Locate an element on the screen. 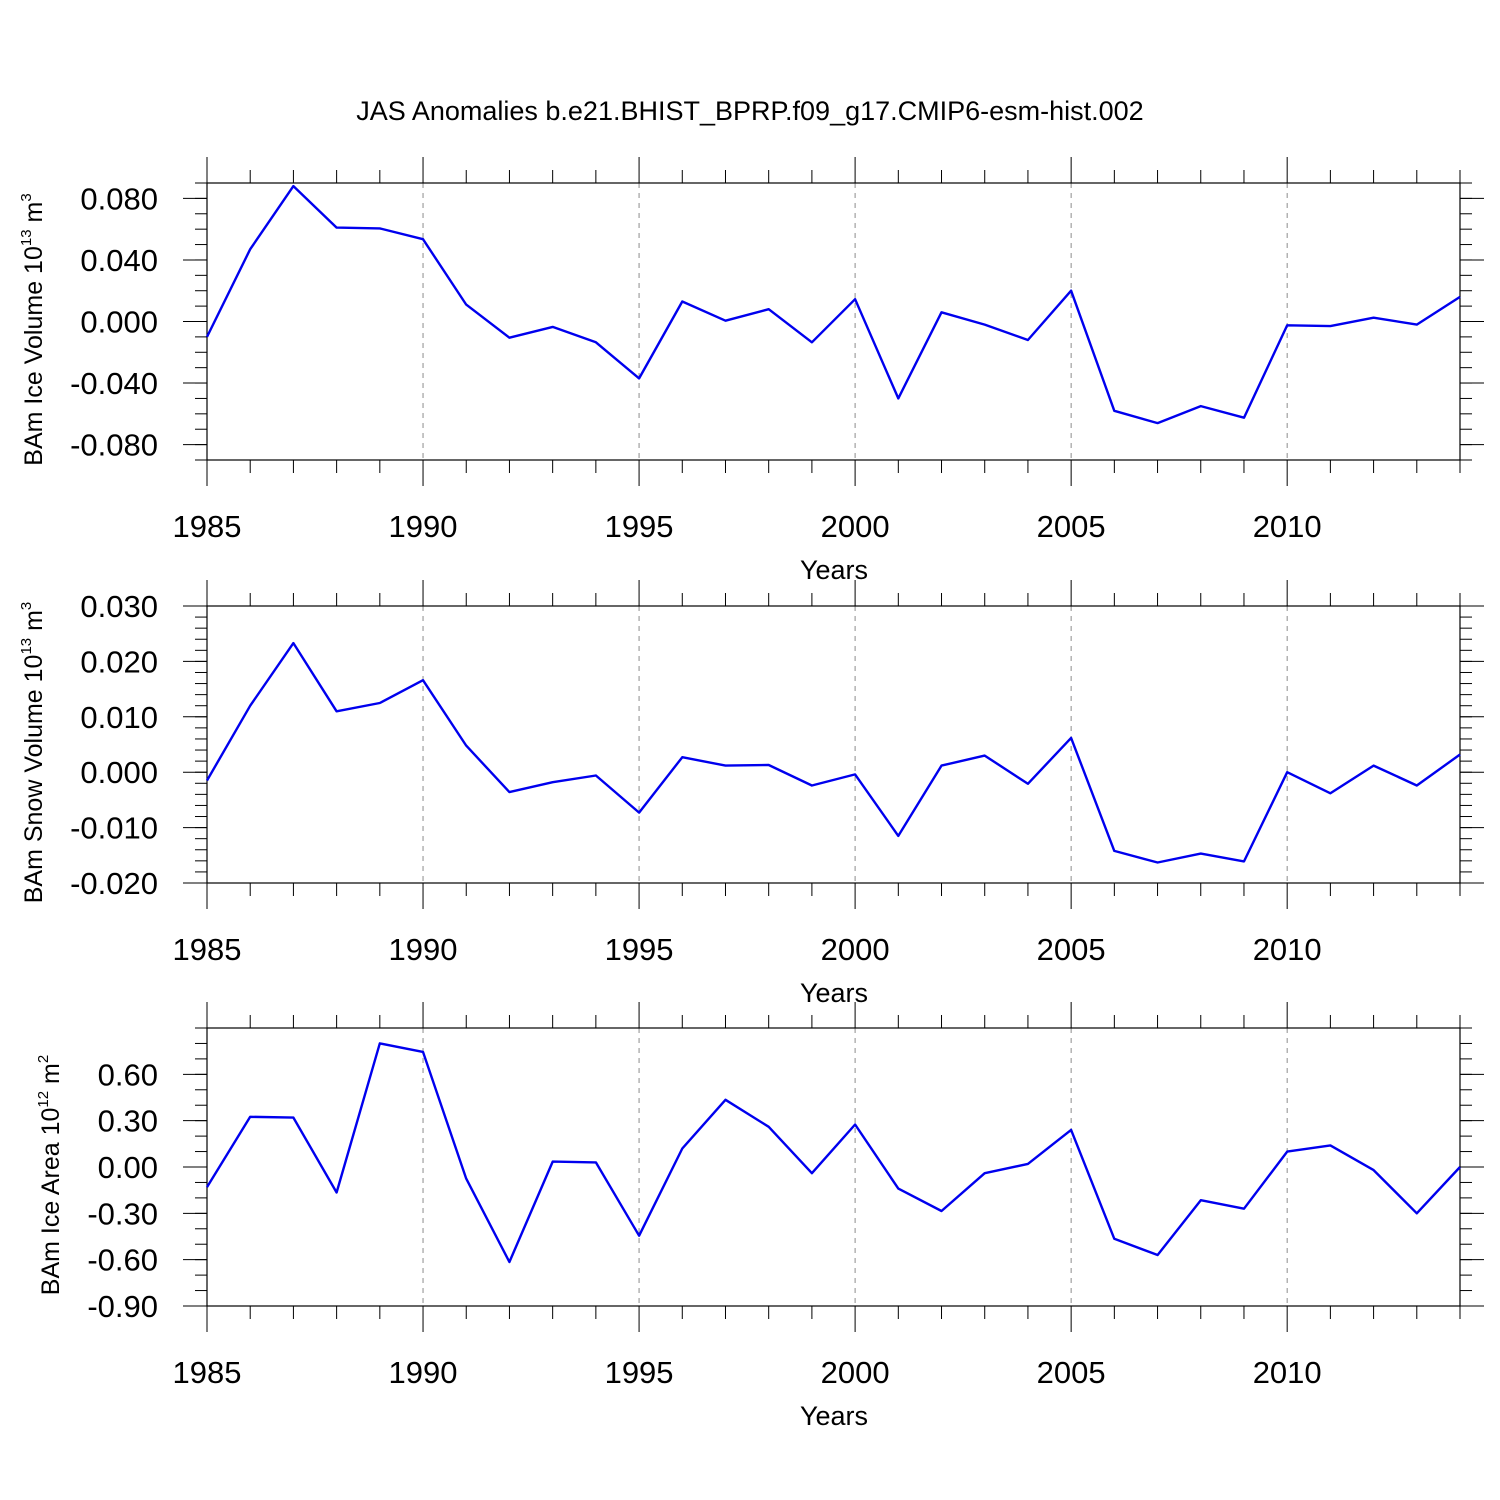 This screenshot has width=1500, height=1500. y-axis-label: BAm Snow Volume 1013 m3 is located at coordinates (33, 753).